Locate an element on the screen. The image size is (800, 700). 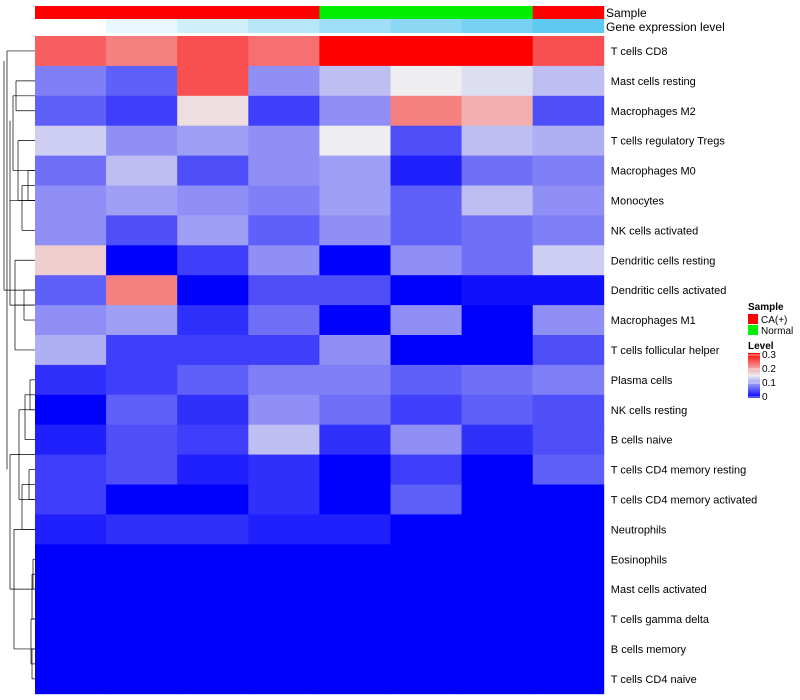
legend-tick-label: 0.3 is located at coordinates (769, 355).